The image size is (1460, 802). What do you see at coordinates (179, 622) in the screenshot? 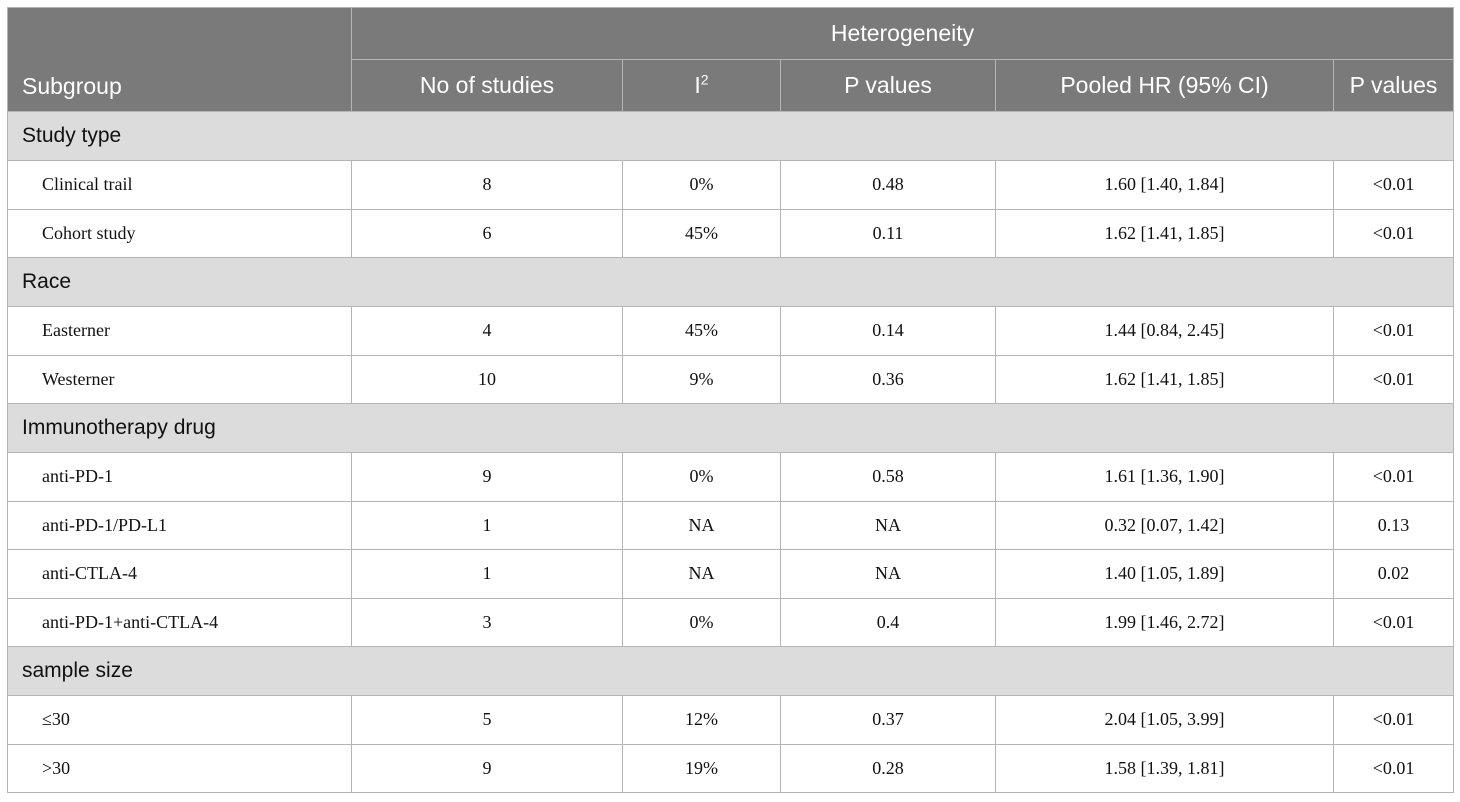
I see `cell-subgroup: anti-PD-1+anti-CTLA-4` at bounding box center [179, 622].